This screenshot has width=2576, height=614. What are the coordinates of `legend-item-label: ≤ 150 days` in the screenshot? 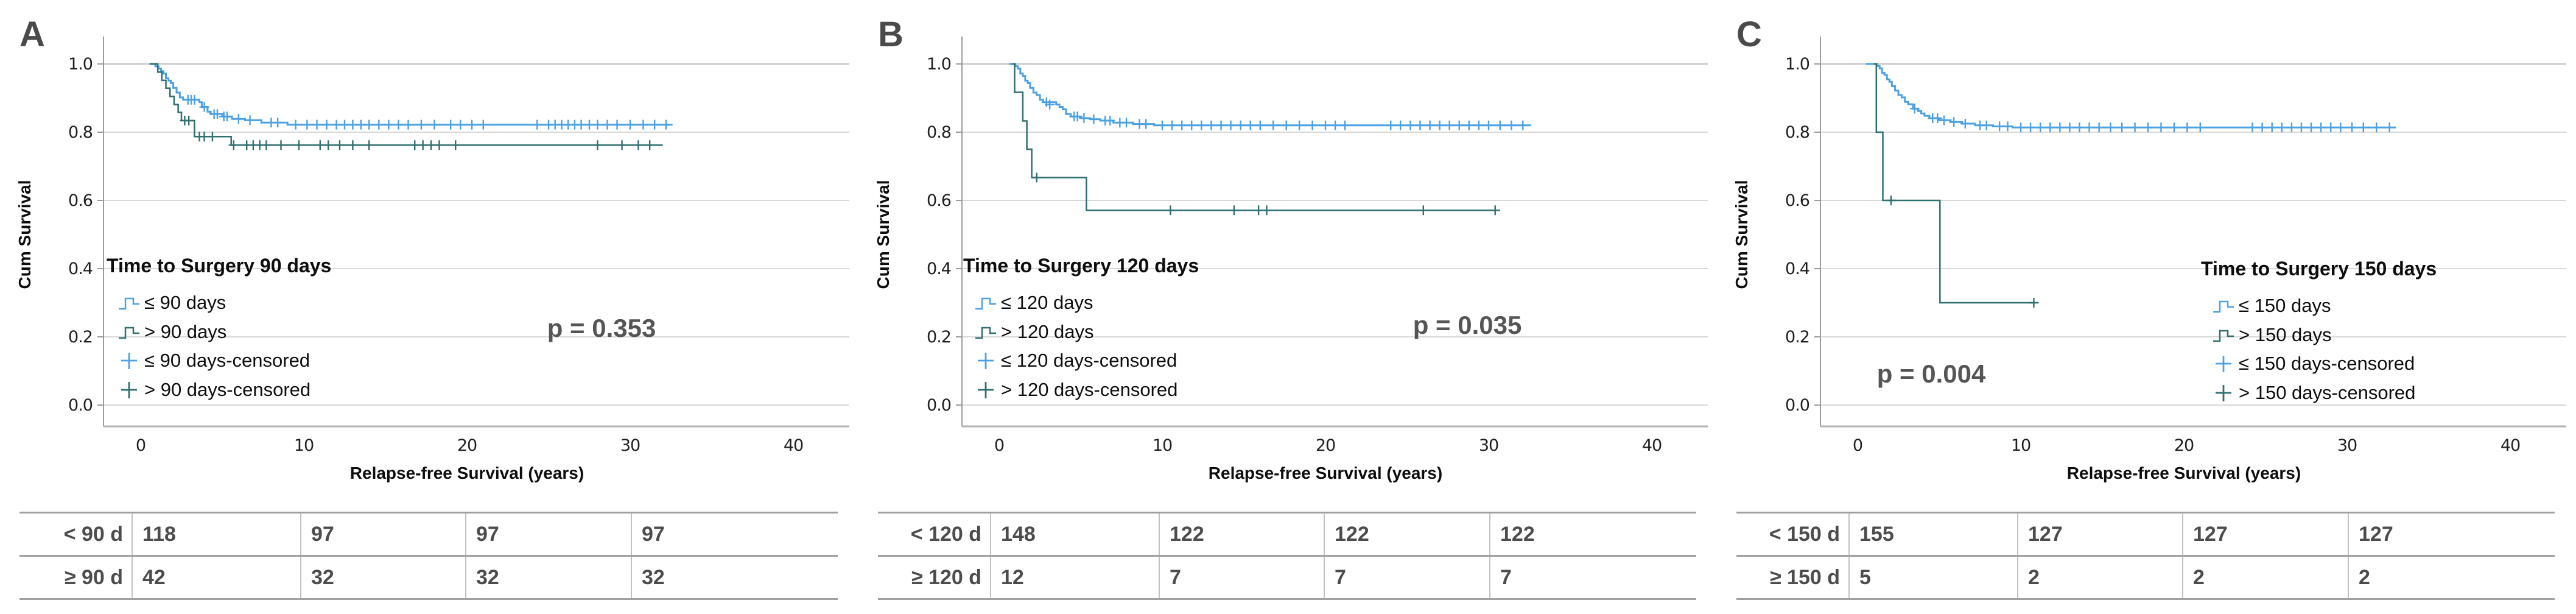 It's located at (2285, 305).